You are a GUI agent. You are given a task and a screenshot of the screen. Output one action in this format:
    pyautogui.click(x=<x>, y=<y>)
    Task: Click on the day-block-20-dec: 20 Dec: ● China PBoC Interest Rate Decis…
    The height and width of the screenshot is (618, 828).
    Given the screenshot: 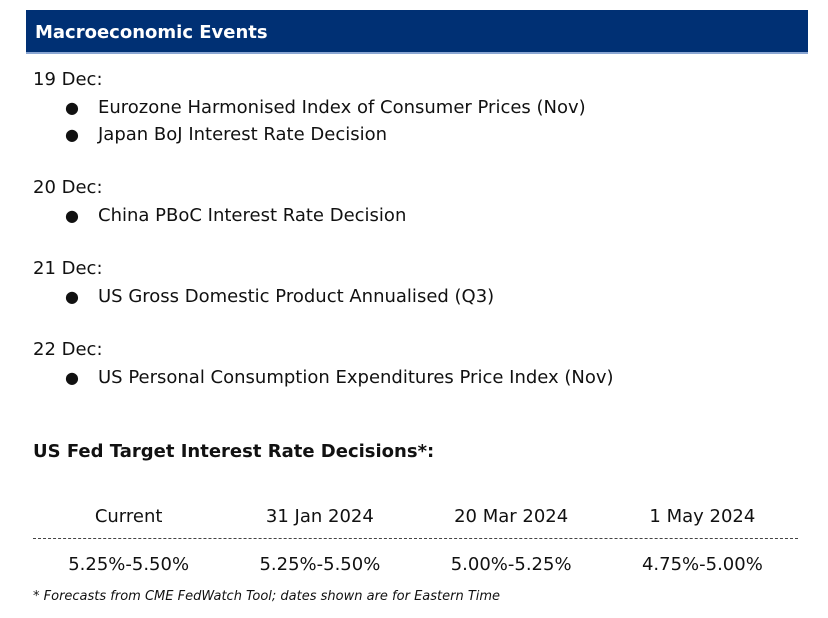 What is the action you would take?
    pyautogui.click(x=413, y=201)
    